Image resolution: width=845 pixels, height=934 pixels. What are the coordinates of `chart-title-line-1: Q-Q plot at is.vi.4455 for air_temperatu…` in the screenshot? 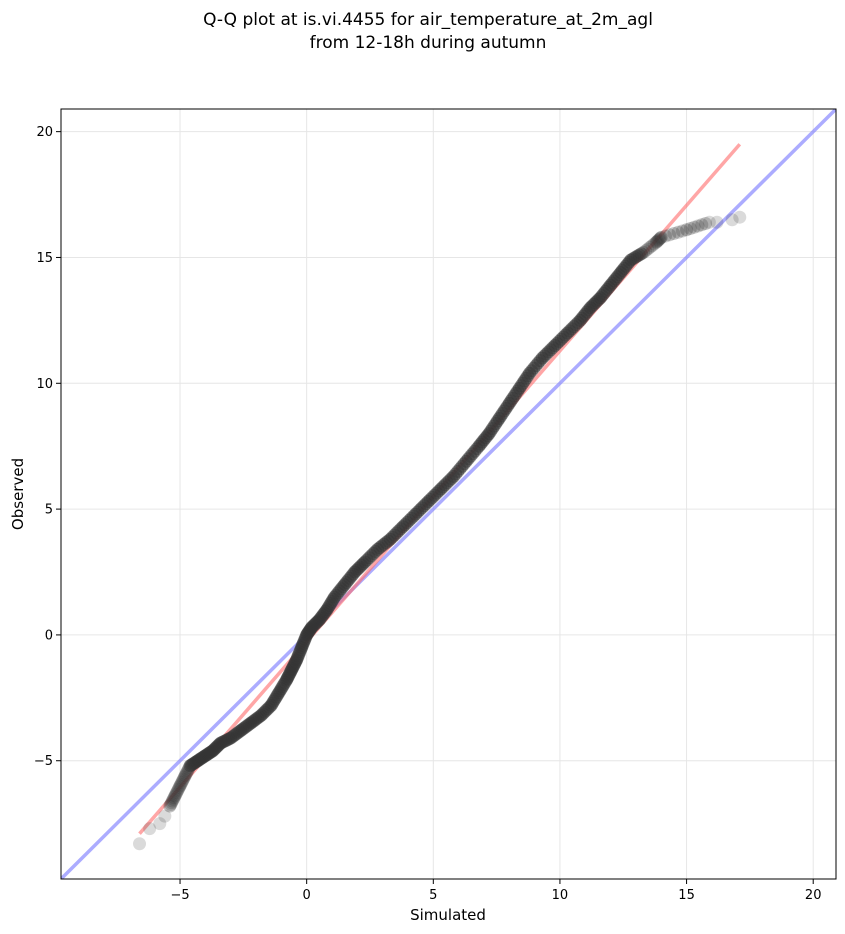 It's located at (428, 20).